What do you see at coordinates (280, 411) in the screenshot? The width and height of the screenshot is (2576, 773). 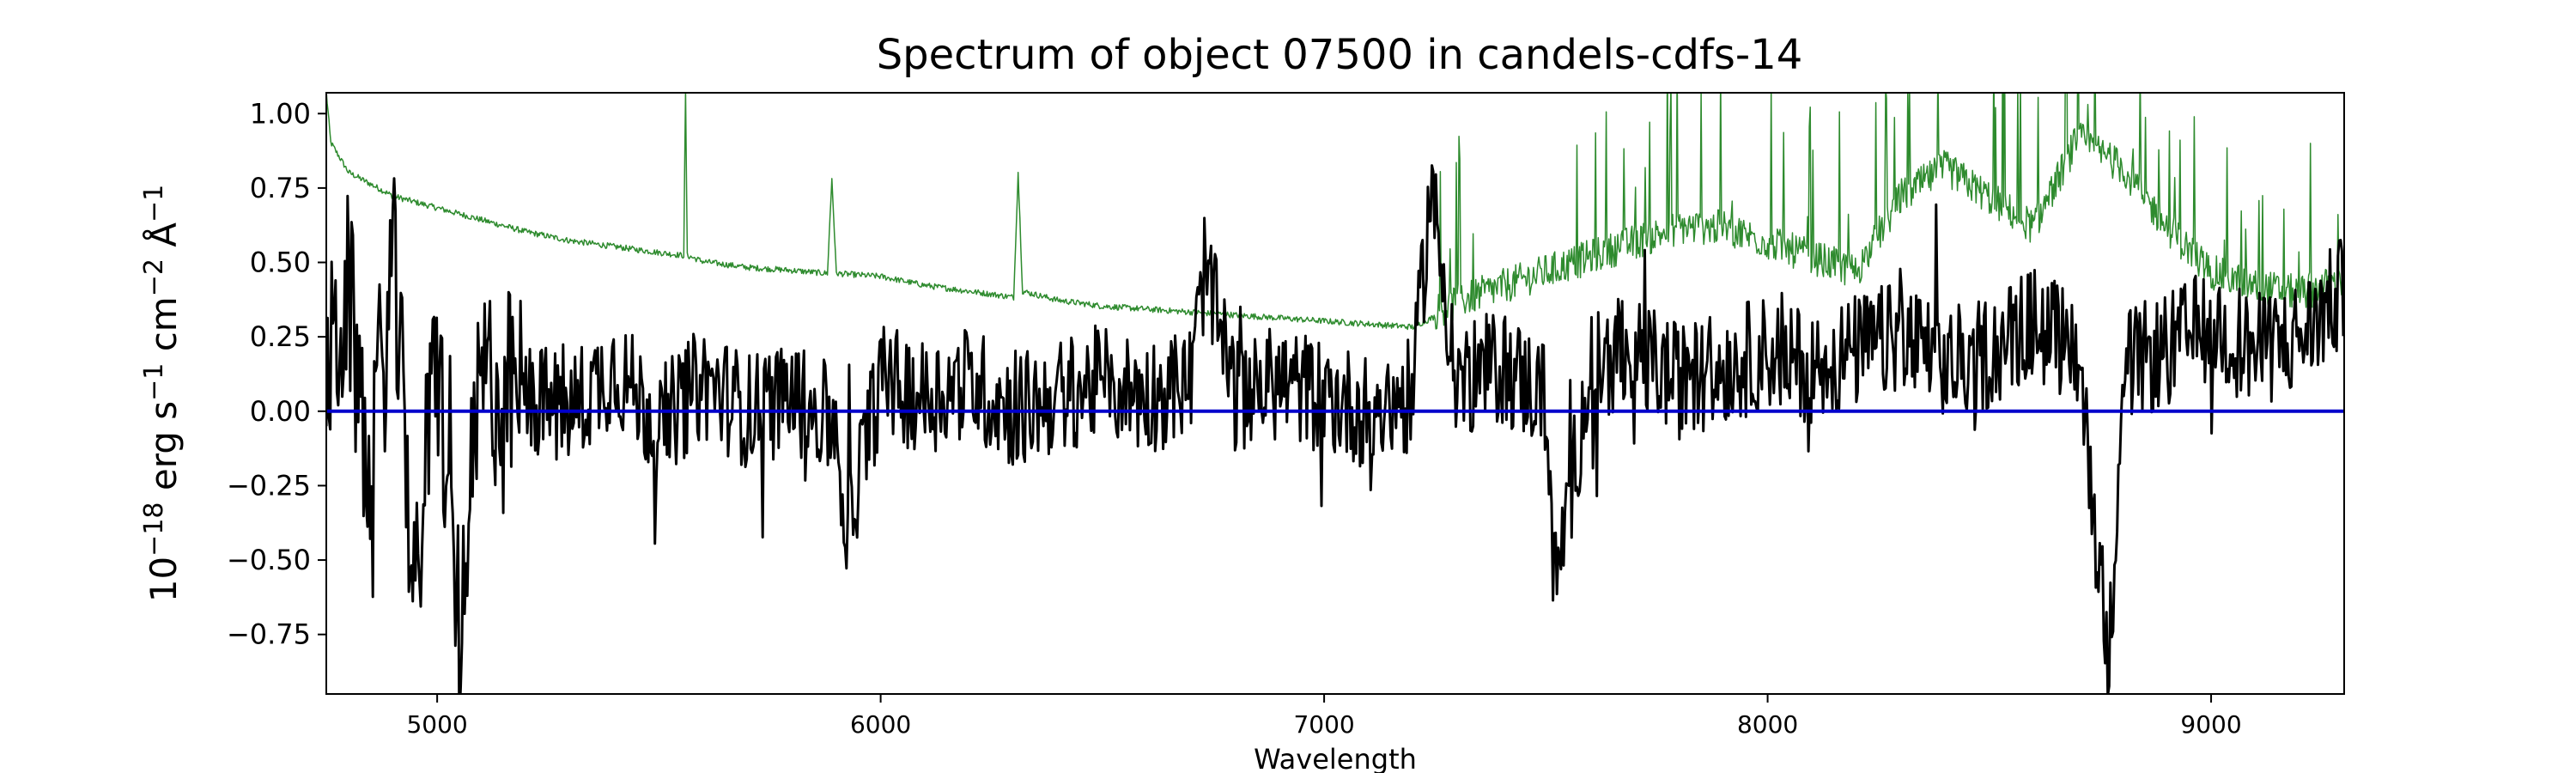 I see `y-tick-label: 0.00` at bounding box center [280, 411].